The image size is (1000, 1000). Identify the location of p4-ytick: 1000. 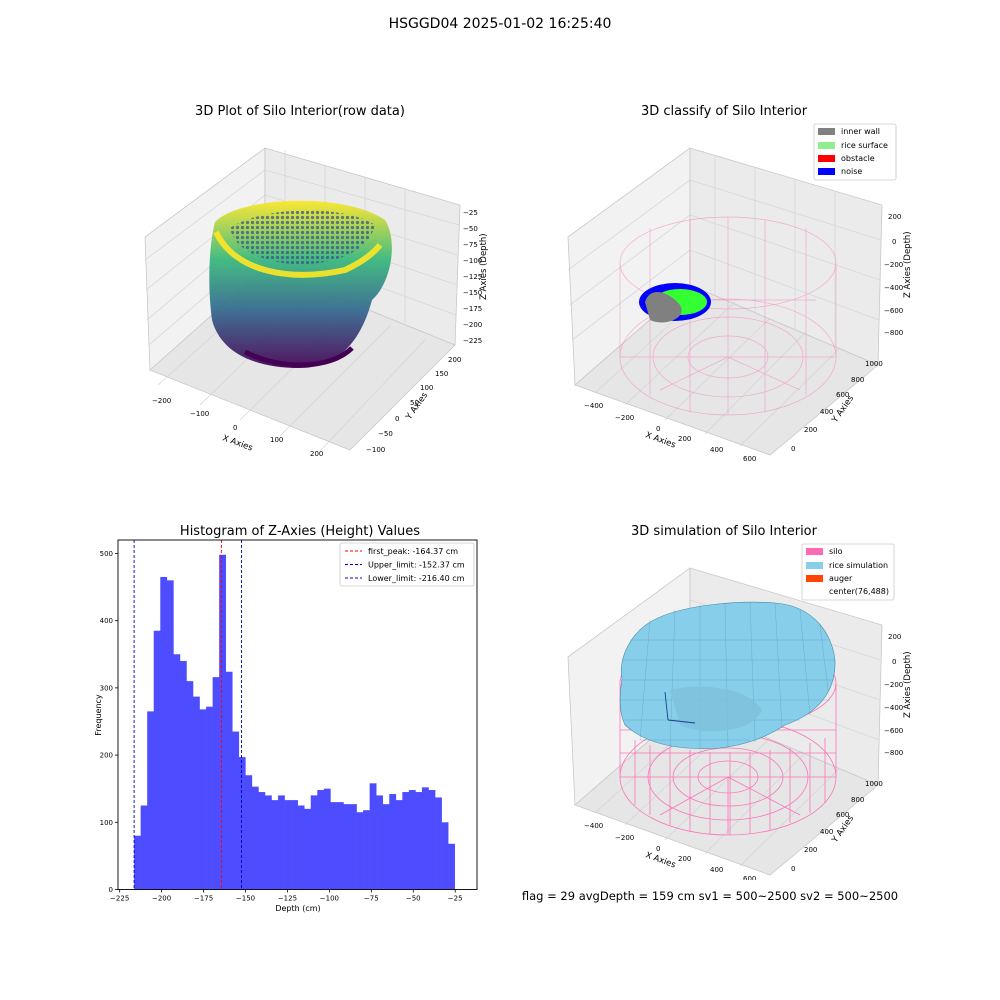
(874, 784).